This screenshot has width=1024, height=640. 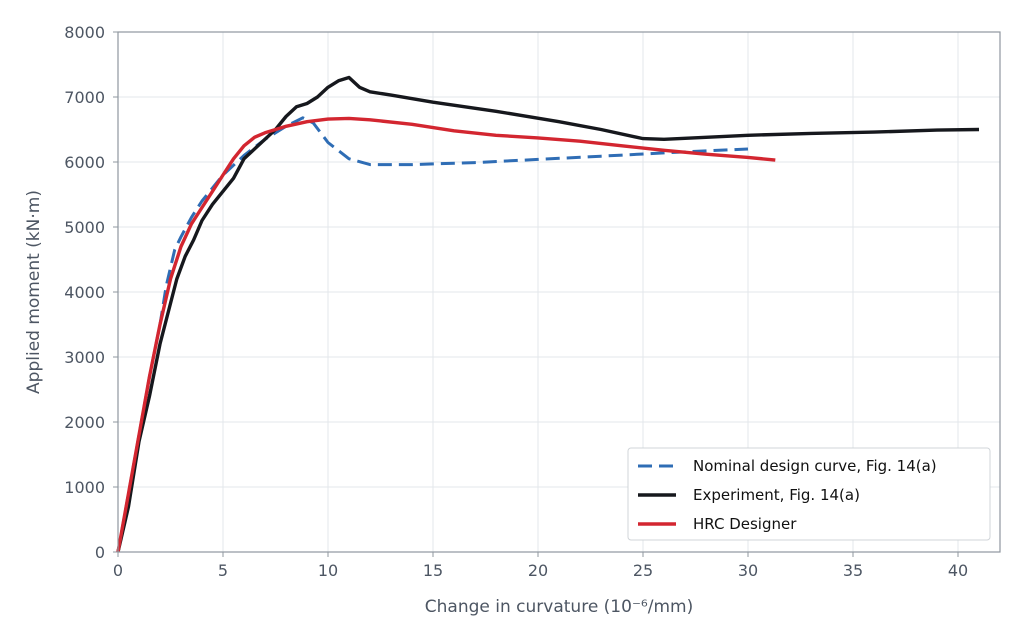 I want to click on legend-label: Experiment, Fig. 14(a), so click(x=776, y=495).